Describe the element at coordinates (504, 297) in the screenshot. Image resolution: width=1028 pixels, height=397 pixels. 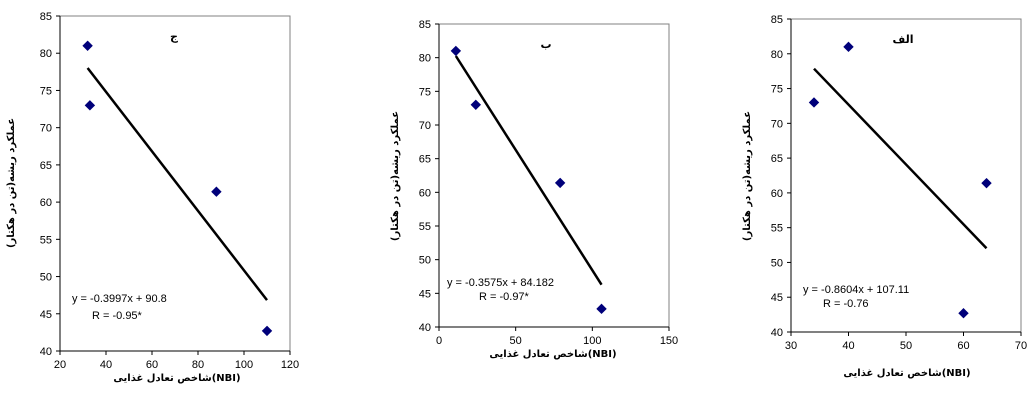
I see `correlation-label: R = -0.97*` at that location.